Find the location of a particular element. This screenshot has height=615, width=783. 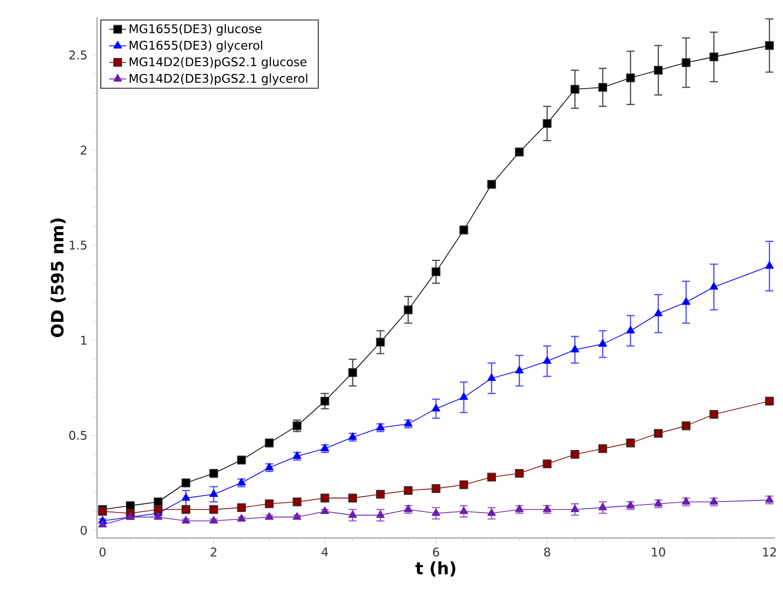

y-tick-label: 1.5 is located at coordinates (78, 245).